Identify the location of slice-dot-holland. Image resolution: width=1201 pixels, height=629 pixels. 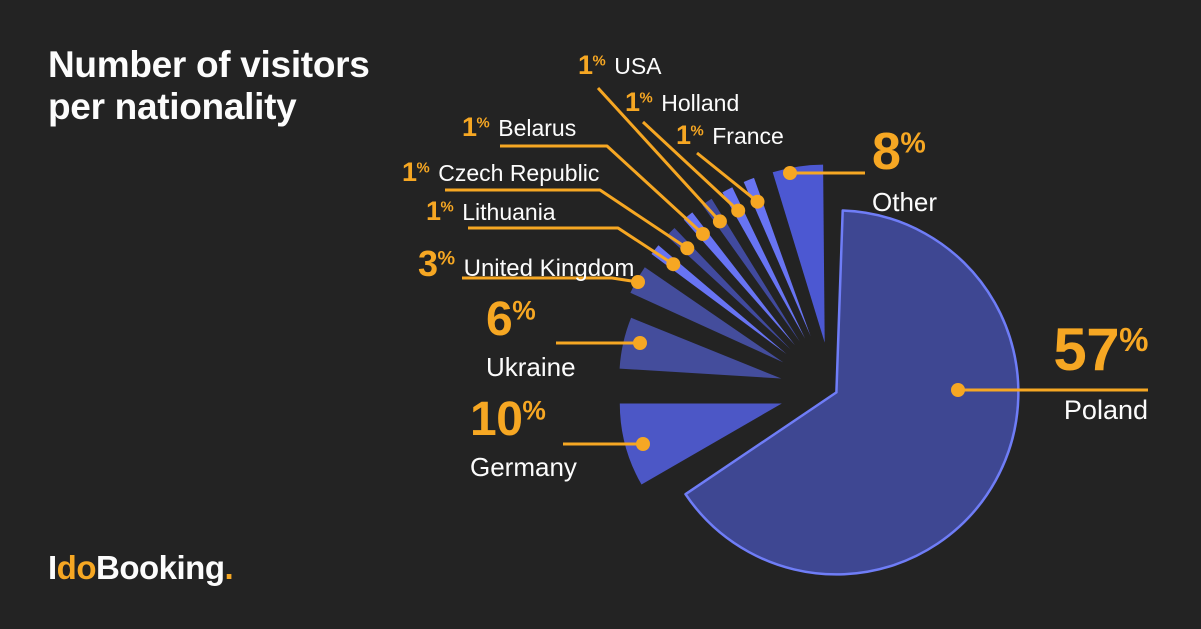
(738, 210).